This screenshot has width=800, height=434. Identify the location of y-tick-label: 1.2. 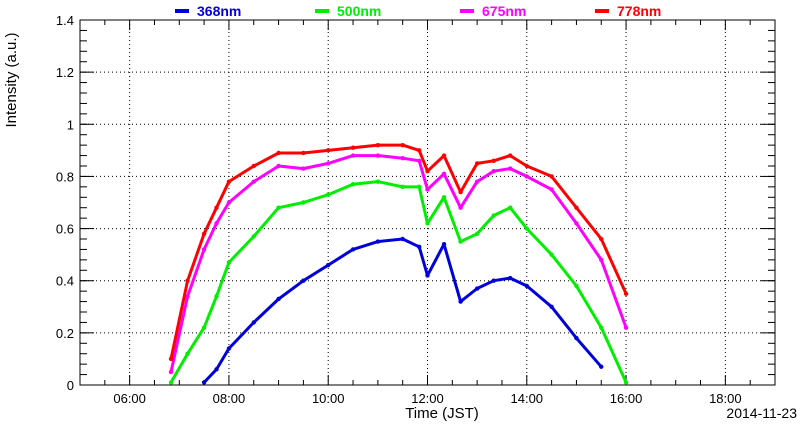
(65, 72).